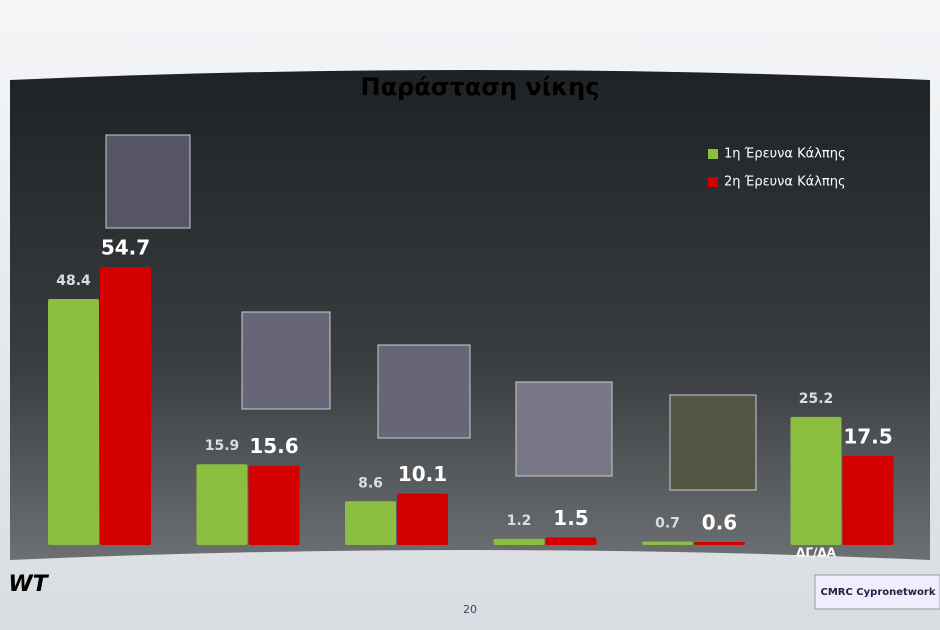 This screenshot has height=630, width=940. Describe the element at coordinates (785, 182) in the screenshot. I see `legend-label: 2η Έρευνα Κάλπης` at that location.